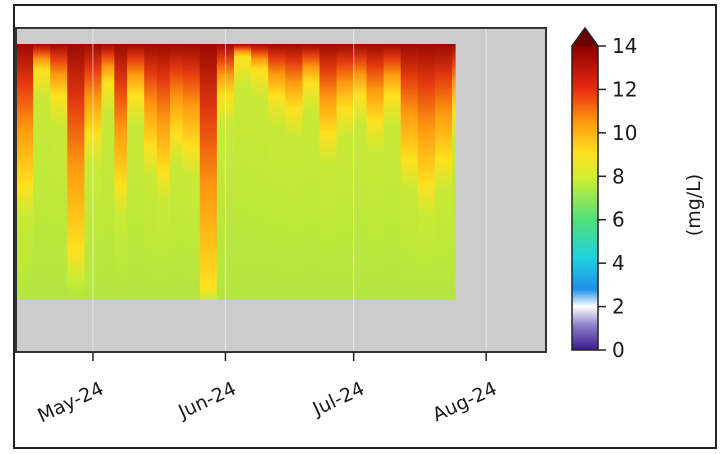  What do you see at coordinates (694, 205) in the screenshot?
I see `colorbar-label: (mg/L)` at bounding box center [694, 205].